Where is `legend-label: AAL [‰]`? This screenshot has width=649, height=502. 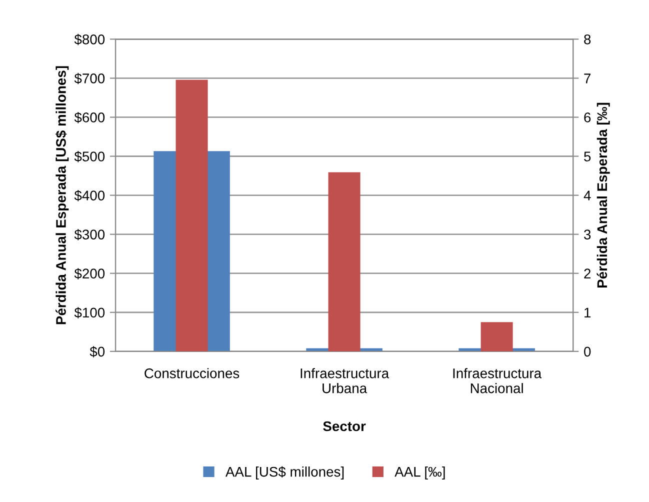 legend-label: AAL [‰] is located at coordinates (419, 473).